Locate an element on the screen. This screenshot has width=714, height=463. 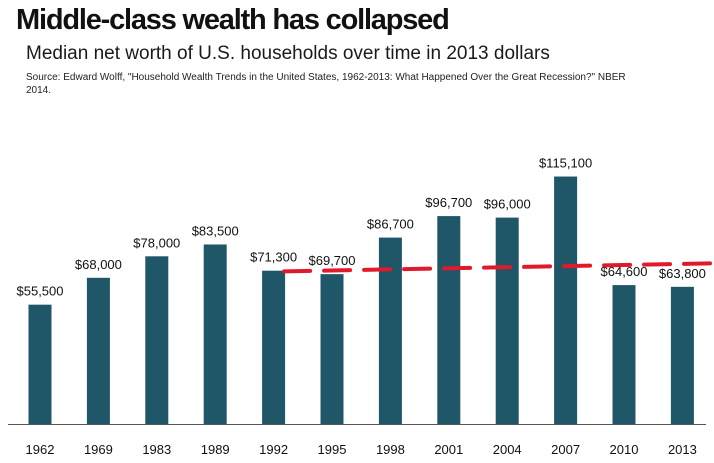
data-label: $83,500 is located at coordinates (215, 230).